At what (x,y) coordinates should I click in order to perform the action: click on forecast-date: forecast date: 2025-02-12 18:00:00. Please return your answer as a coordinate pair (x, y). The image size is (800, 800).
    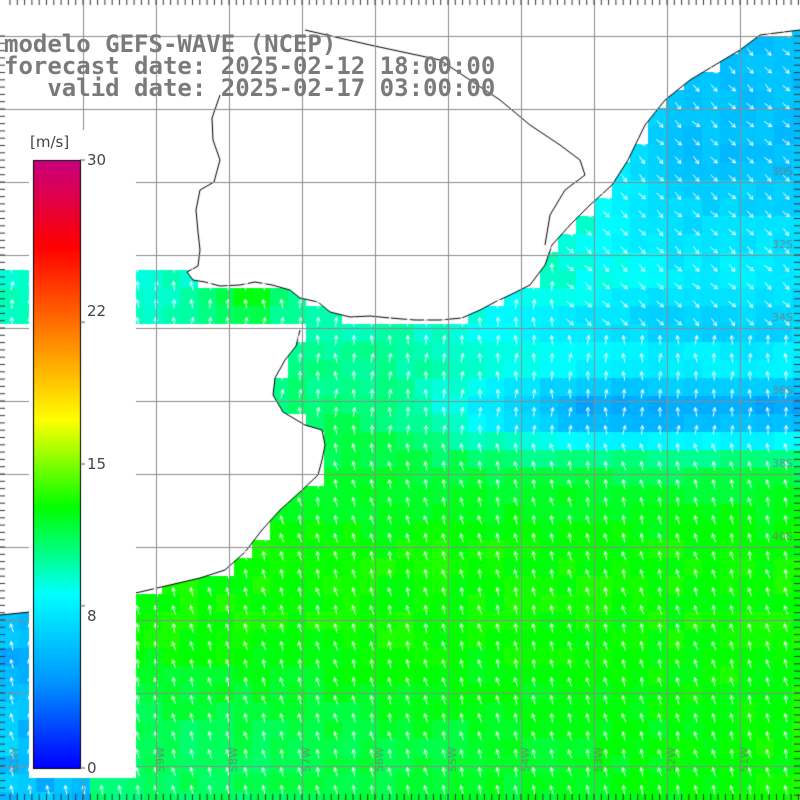
    Looking at the image, I should click on (250, 66).